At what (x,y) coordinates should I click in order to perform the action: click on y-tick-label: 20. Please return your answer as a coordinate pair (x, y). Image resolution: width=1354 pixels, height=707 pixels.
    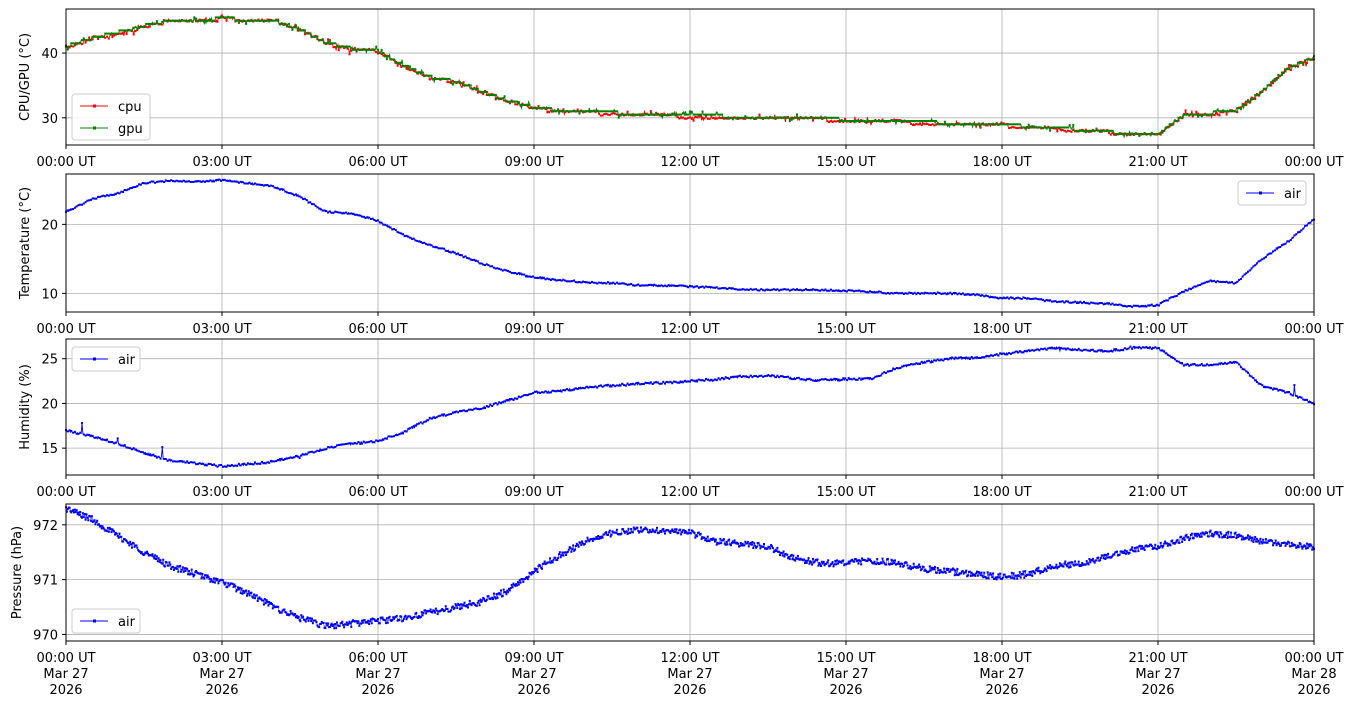
    Looking at the image, I should click on (49, 404).